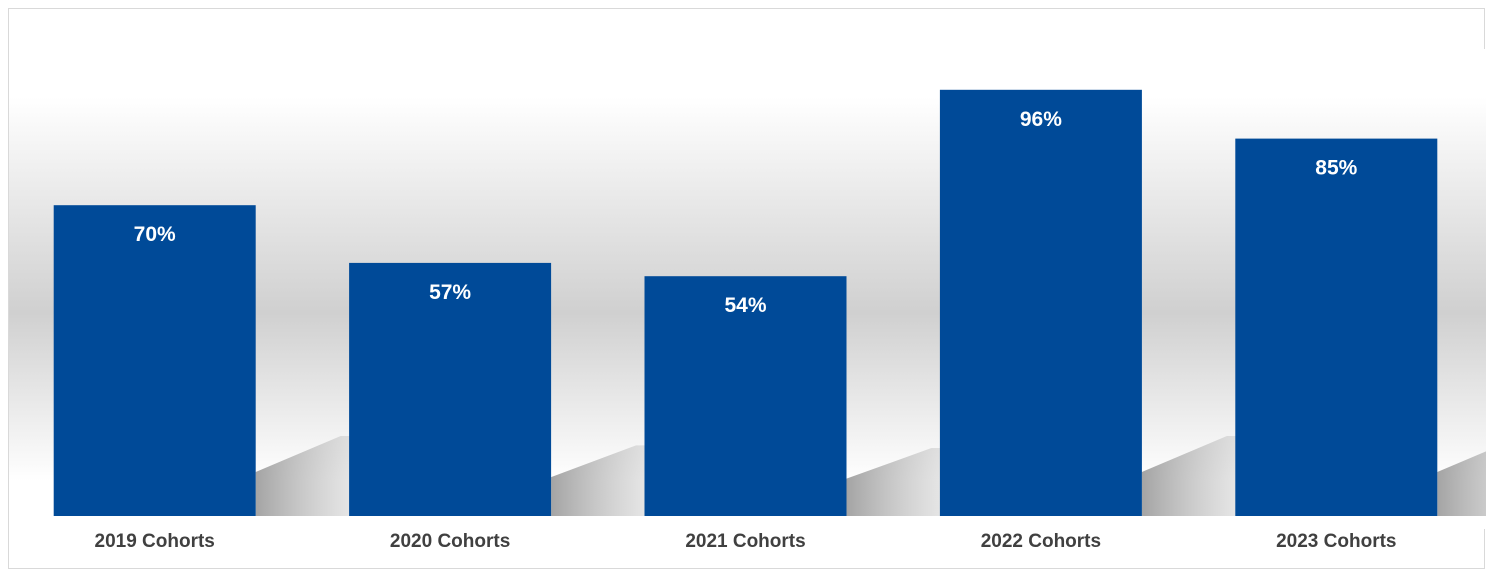 The image size is (1493, 577). What do you see at coordinates (1041, 119) in the screenshot?
I see `data-label: 96%` at bounding box center [1041, 119].